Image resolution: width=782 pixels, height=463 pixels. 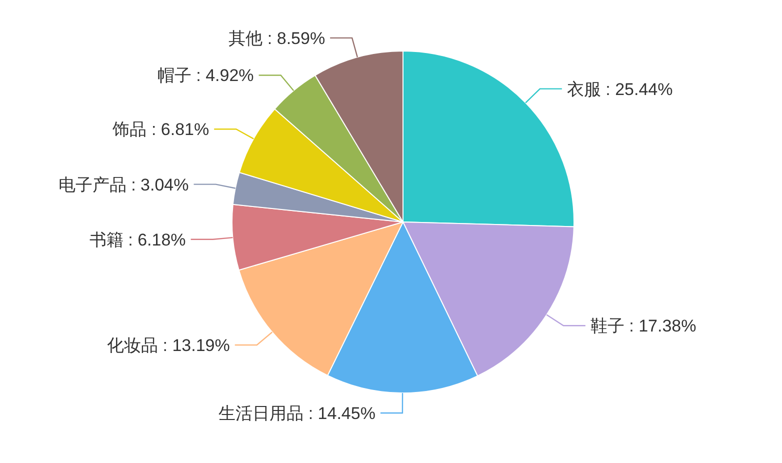 What do you see at coordinates (161, 130) in the screenshot?
I see `slice-label: 饰品 : 6.81%` at bounding box center [161, 130].